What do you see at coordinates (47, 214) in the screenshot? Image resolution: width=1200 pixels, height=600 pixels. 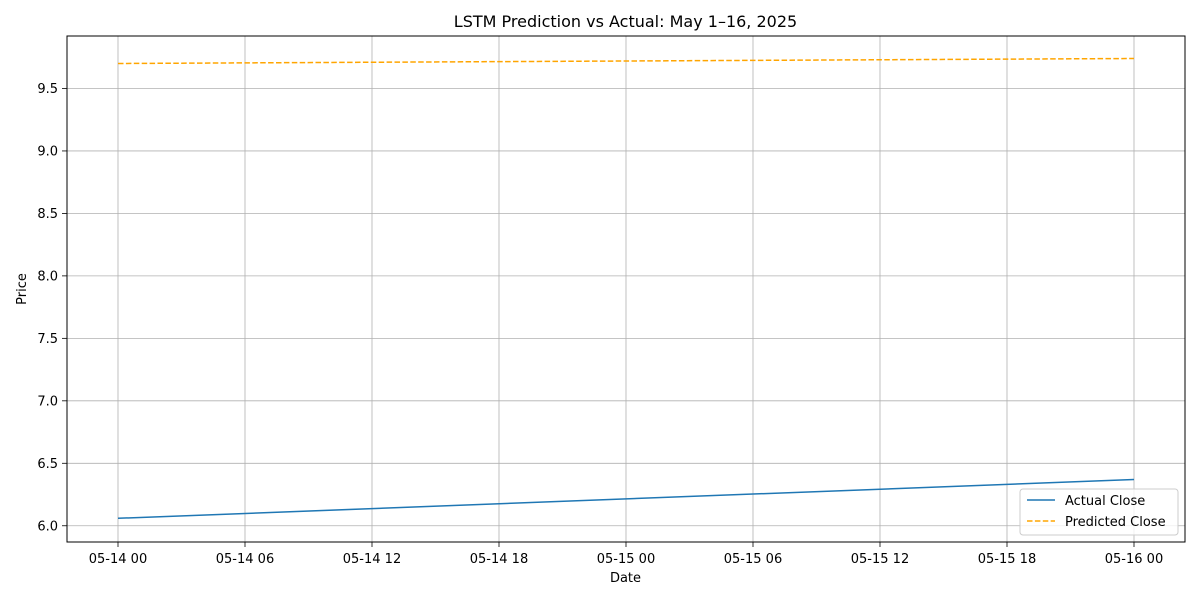 I see `y-tick-label: 8.5` at bounding box center [47, 214].